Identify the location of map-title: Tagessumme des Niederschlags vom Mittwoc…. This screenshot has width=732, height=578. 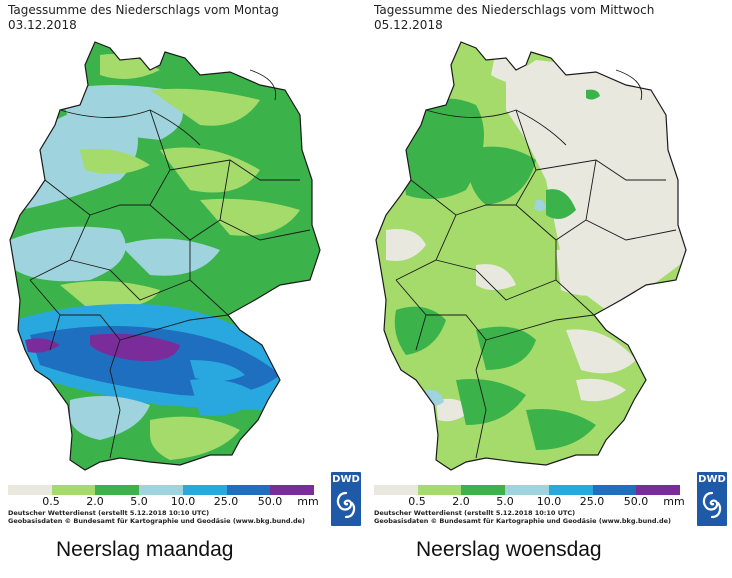
(514, 10).